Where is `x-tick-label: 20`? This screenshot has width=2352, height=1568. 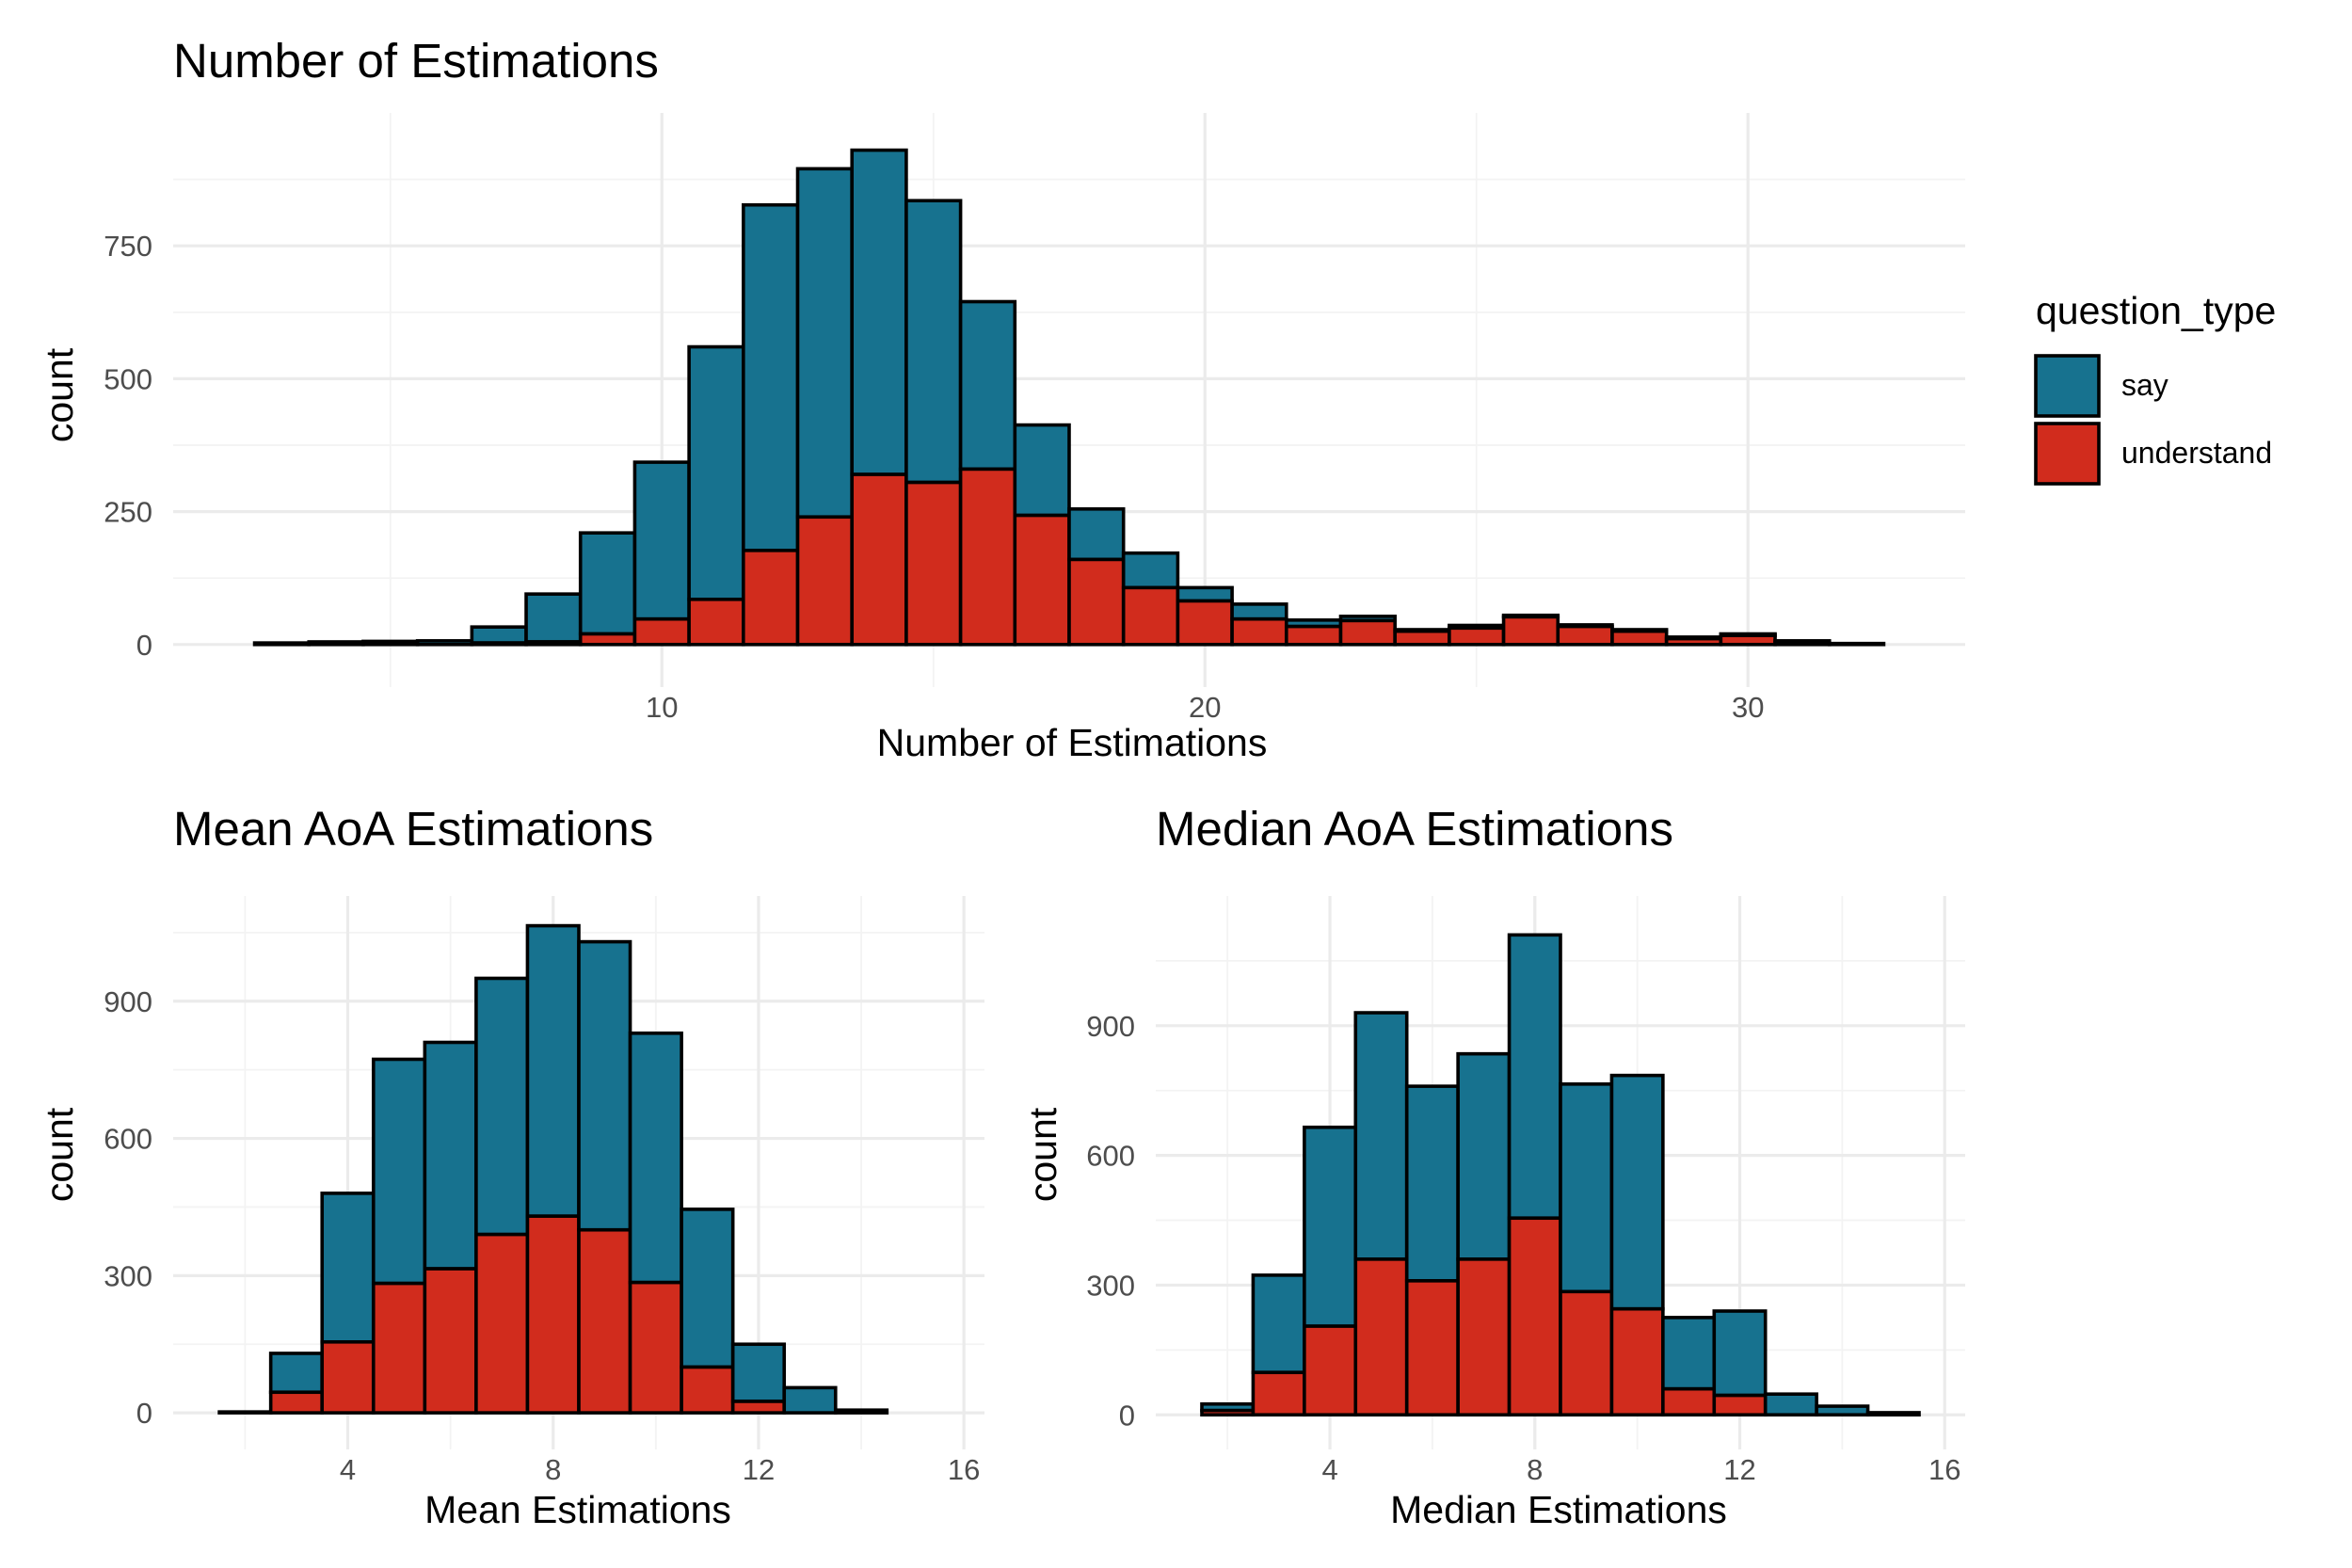 x-tick-label: 20 is located at coordinates (1205, 707).